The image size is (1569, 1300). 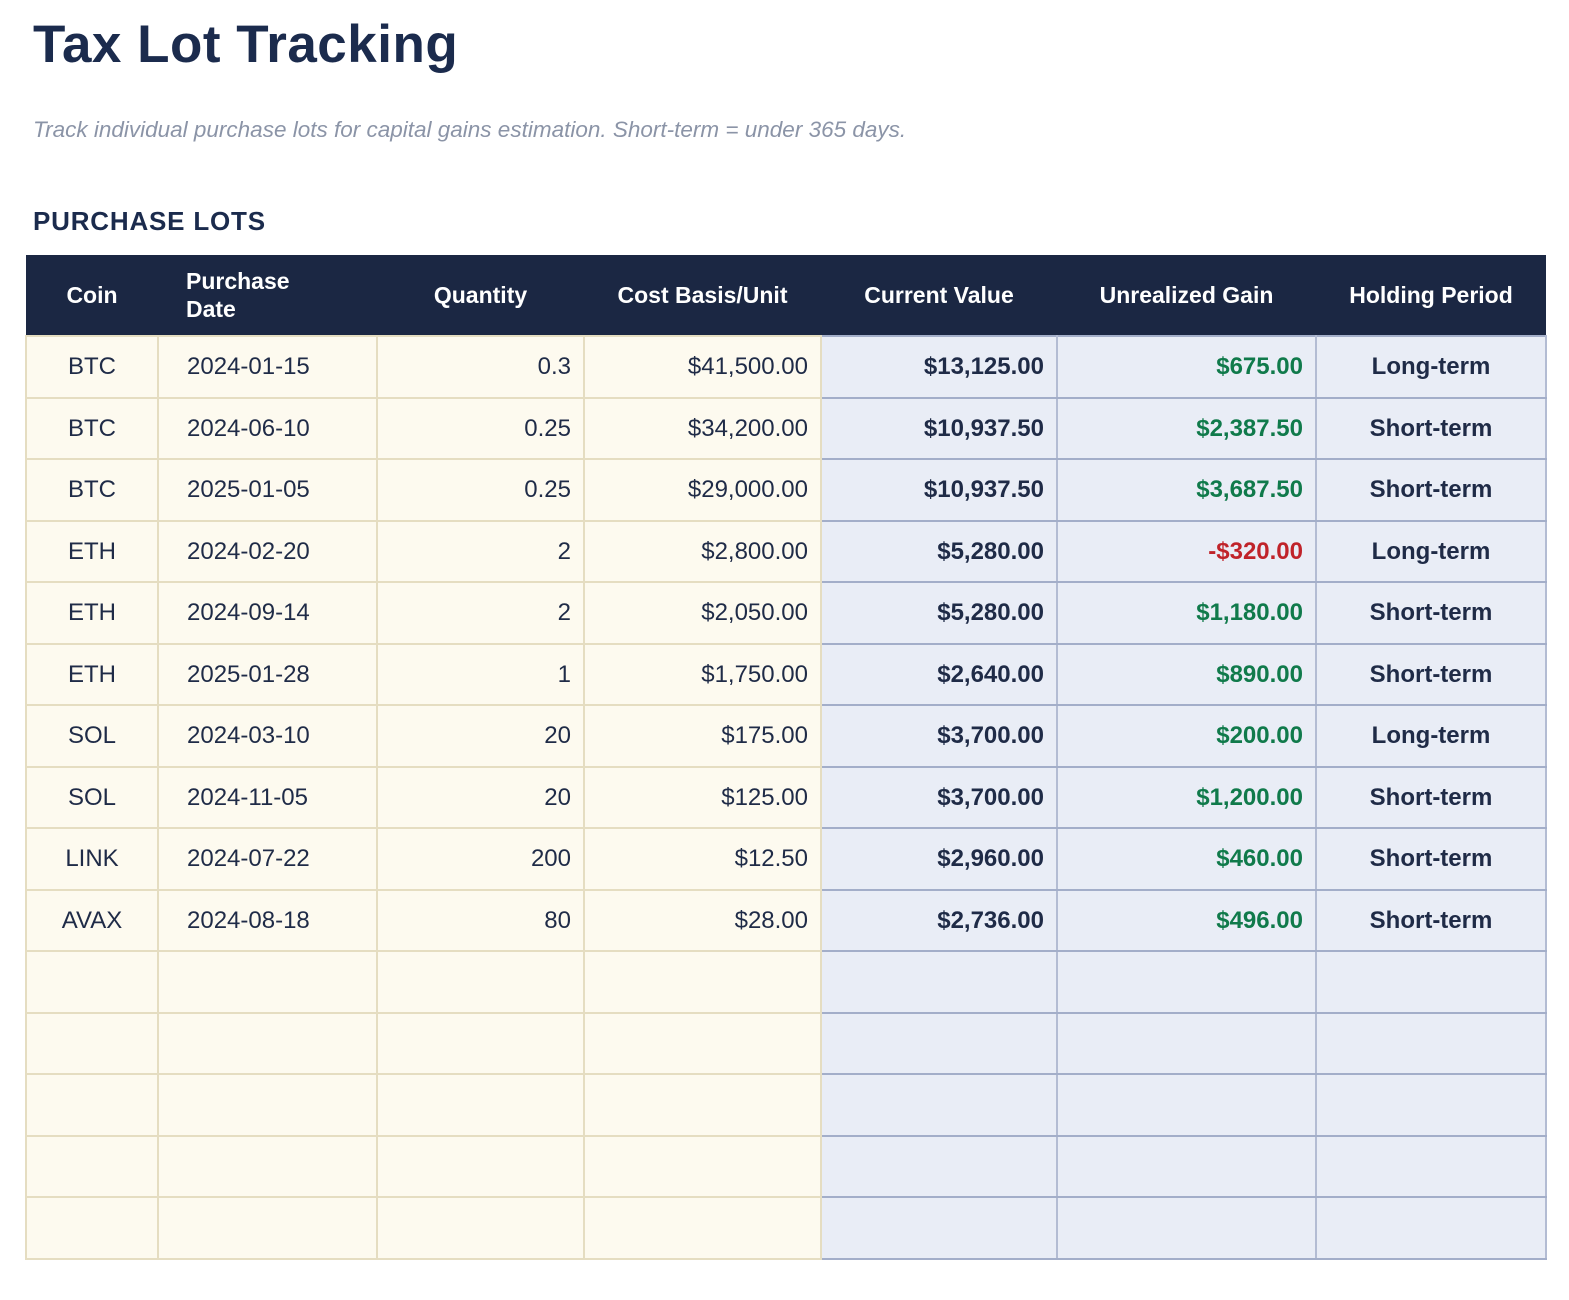 I want to click on cell-unrealized-gain: $675.00, so click(x=1186, y=367).